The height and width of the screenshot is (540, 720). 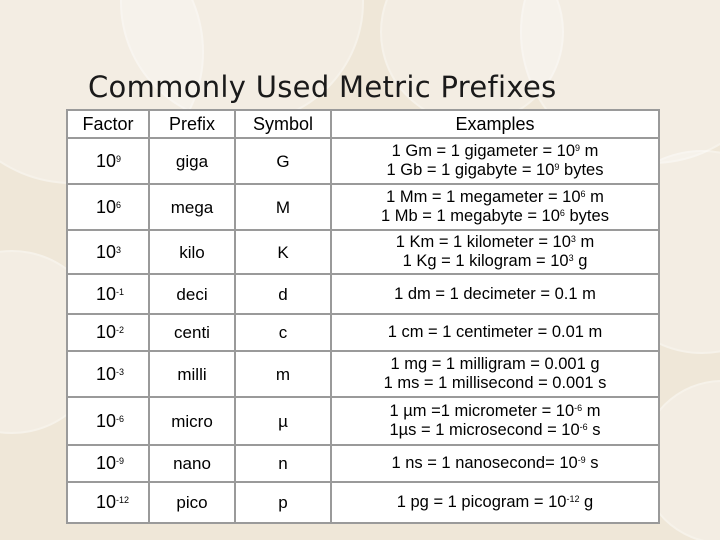 What do you see at coordinates (192, 294) in the screenshot?
I see `prefix-cell: deci` at bounding box center [192, 294].